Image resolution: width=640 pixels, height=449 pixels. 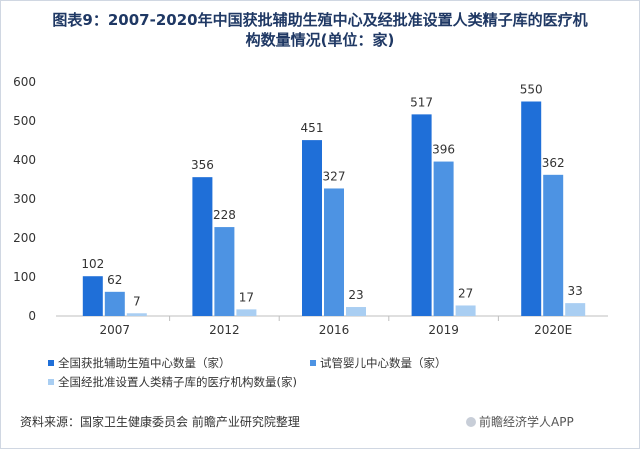 I want to click on bar-2-2016, so click(x=334, y=252).